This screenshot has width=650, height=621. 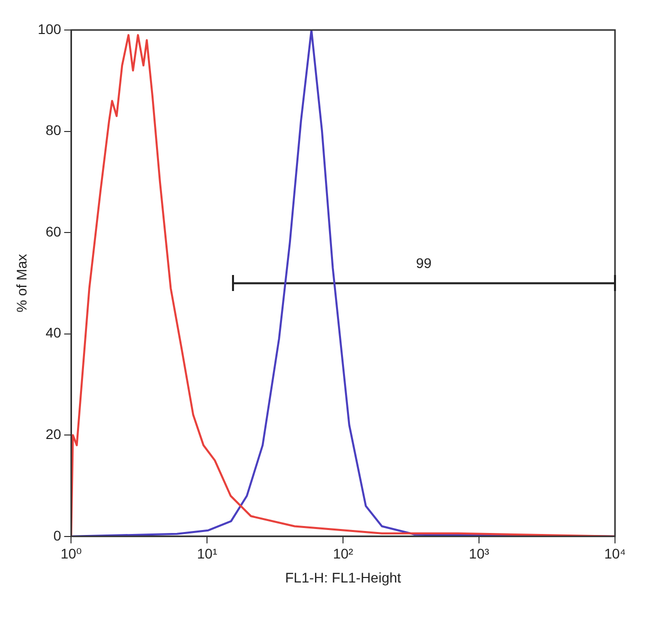 What do you see at coordinates (54, 130) in the screenshot?
I see `y-tick-label: 80` at bounding box center [54, 130].